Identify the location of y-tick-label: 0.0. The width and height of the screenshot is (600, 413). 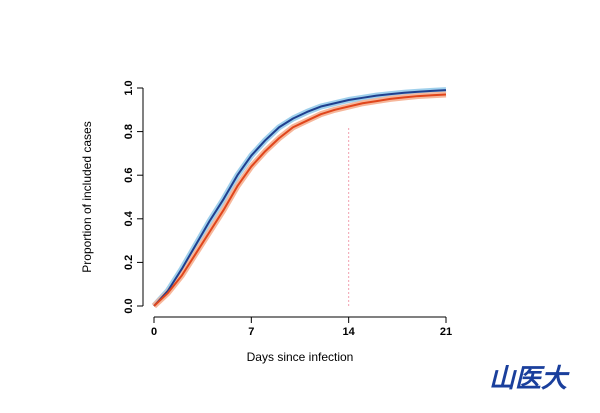
(129, 305).